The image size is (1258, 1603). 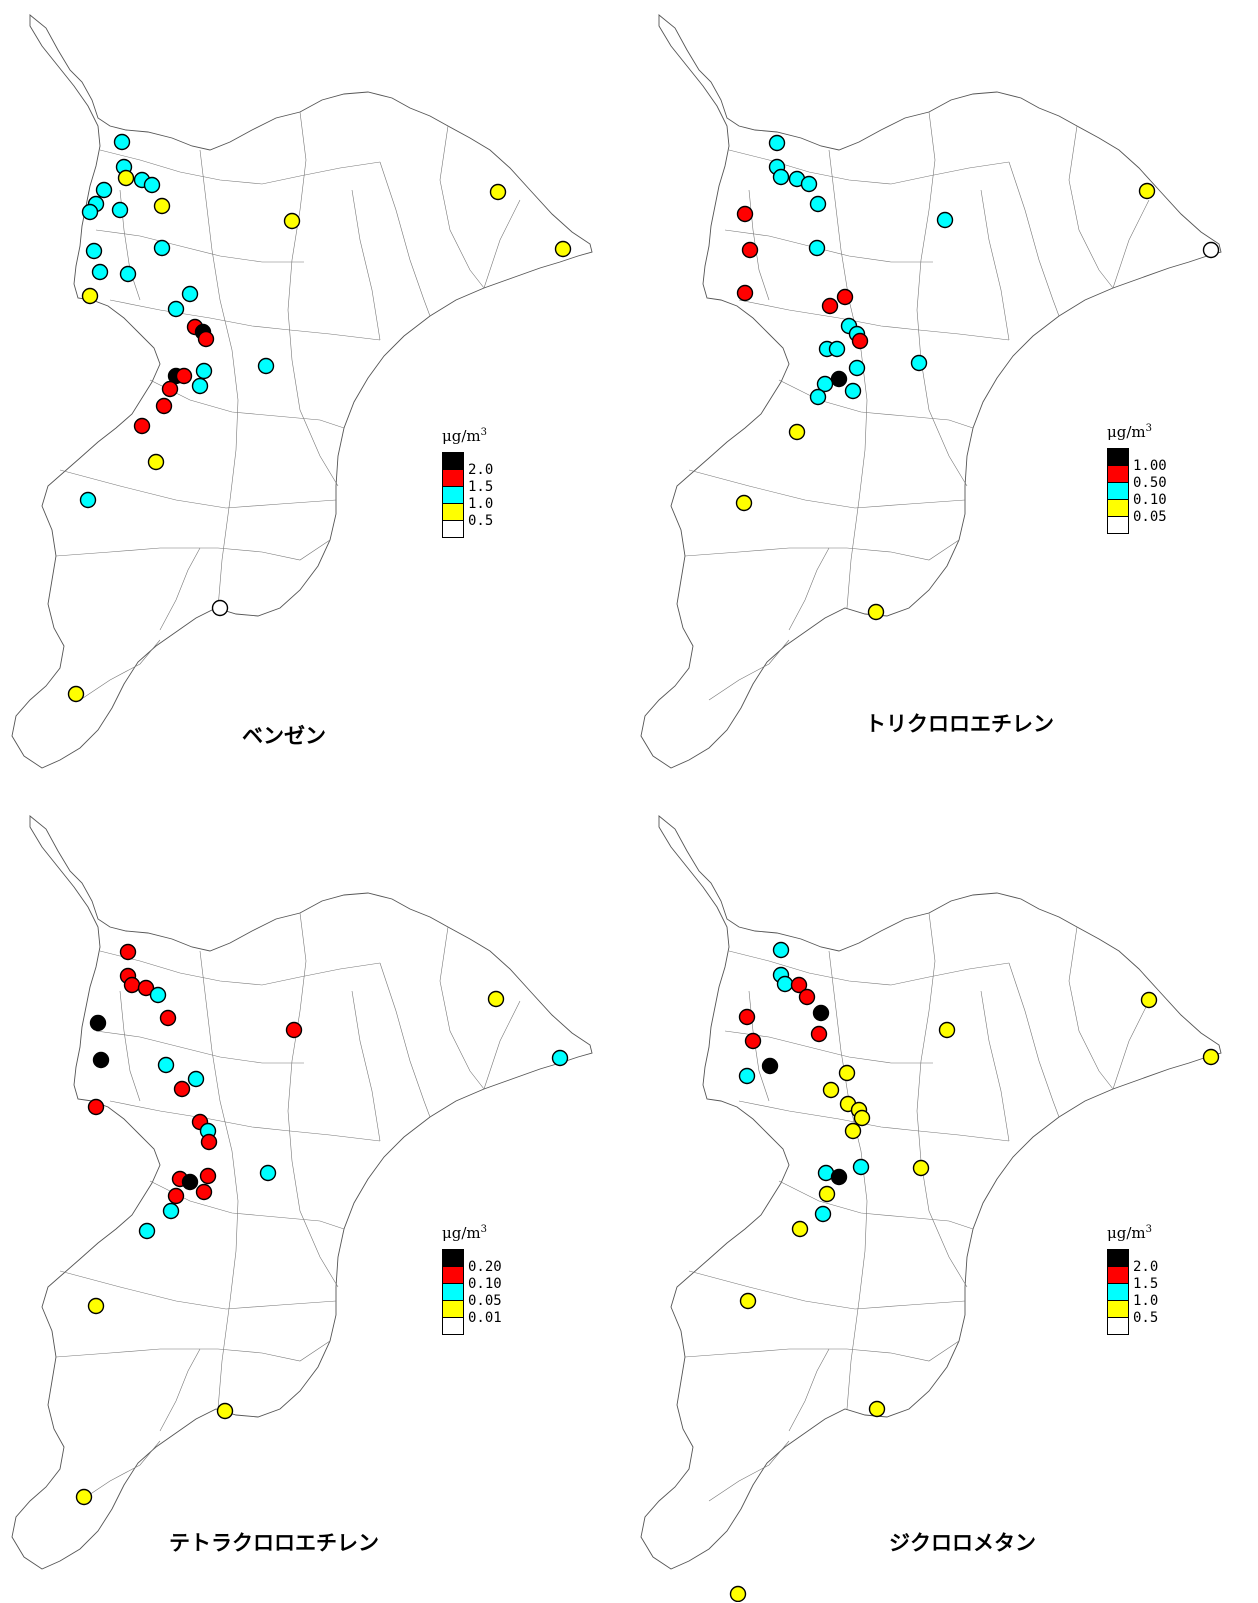 I want to click on map-title-dichloromethane: ジクロロメタン, so click(x=962, y=1542).